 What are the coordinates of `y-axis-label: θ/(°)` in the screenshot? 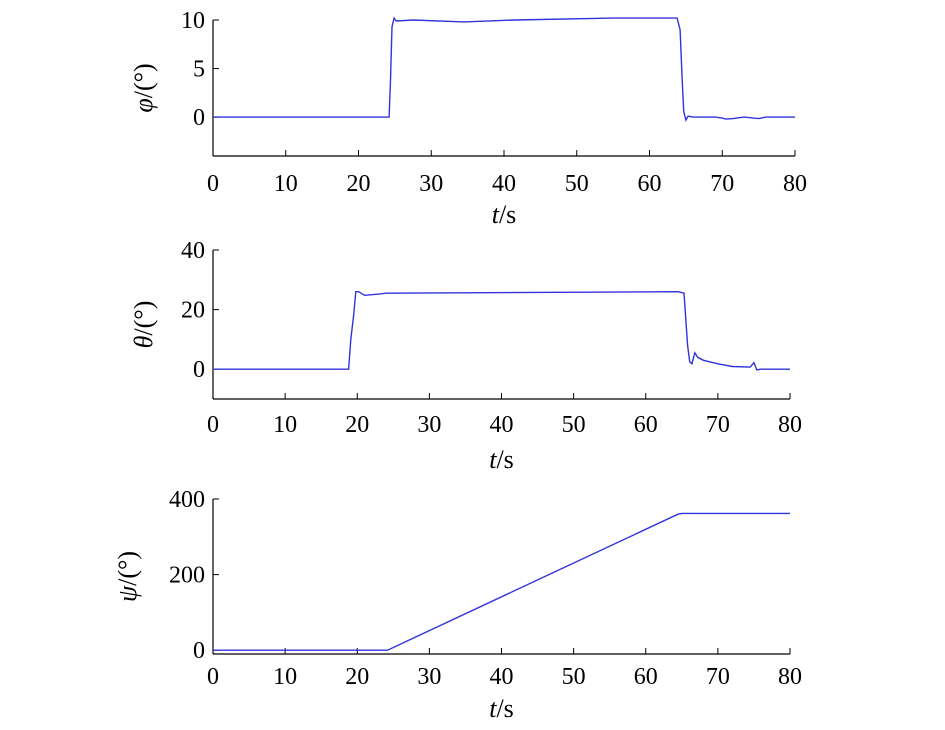 It's located at (143, 325).